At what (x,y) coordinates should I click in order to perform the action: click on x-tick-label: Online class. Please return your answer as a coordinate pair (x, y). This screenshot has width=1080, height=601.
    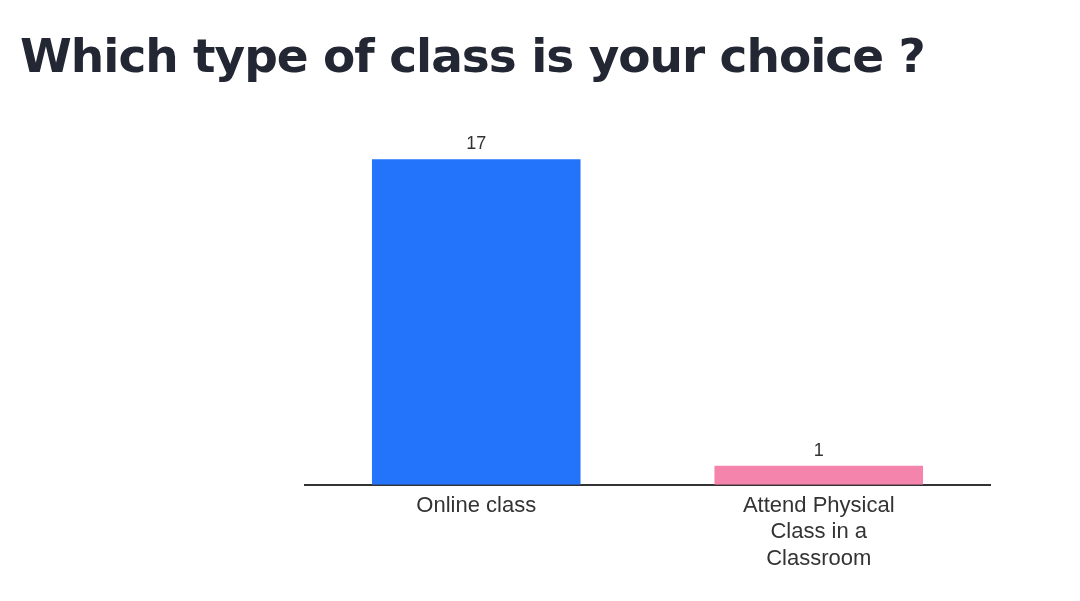
    Looking at the image, I should click on (476, 505).